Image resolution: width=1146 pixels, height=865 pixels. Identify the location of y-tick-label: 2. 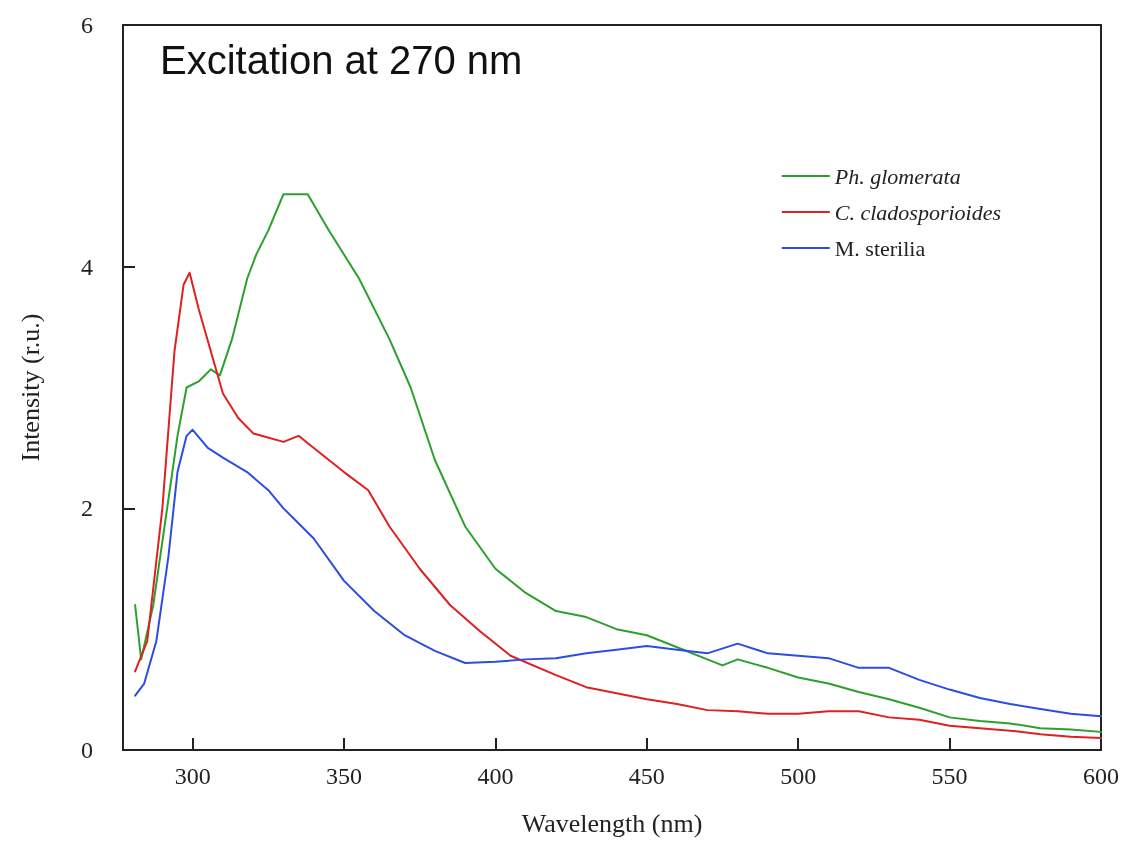
(87, 508).